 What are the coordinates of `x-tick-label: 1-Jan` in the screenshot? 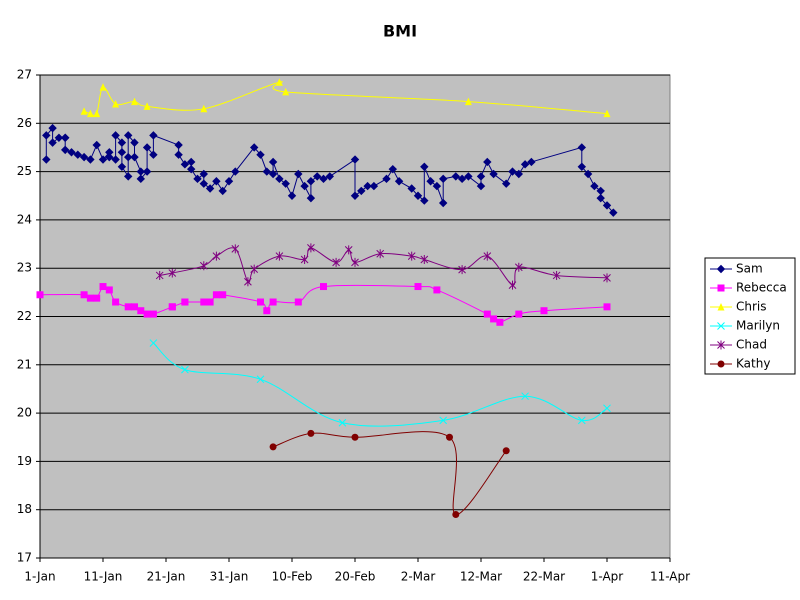 It's located at (39, 577).